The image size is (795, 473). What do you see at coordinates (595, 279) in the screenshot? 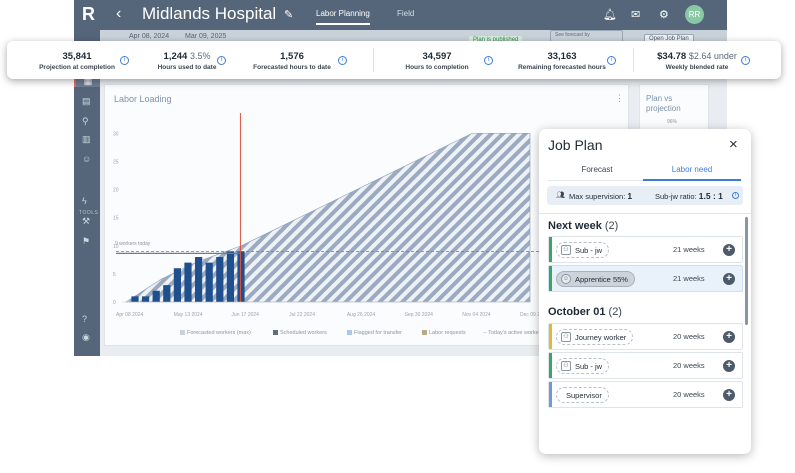
I see `role-pill: ☺ Apprentice 55%` at bounding box center [595, 279].